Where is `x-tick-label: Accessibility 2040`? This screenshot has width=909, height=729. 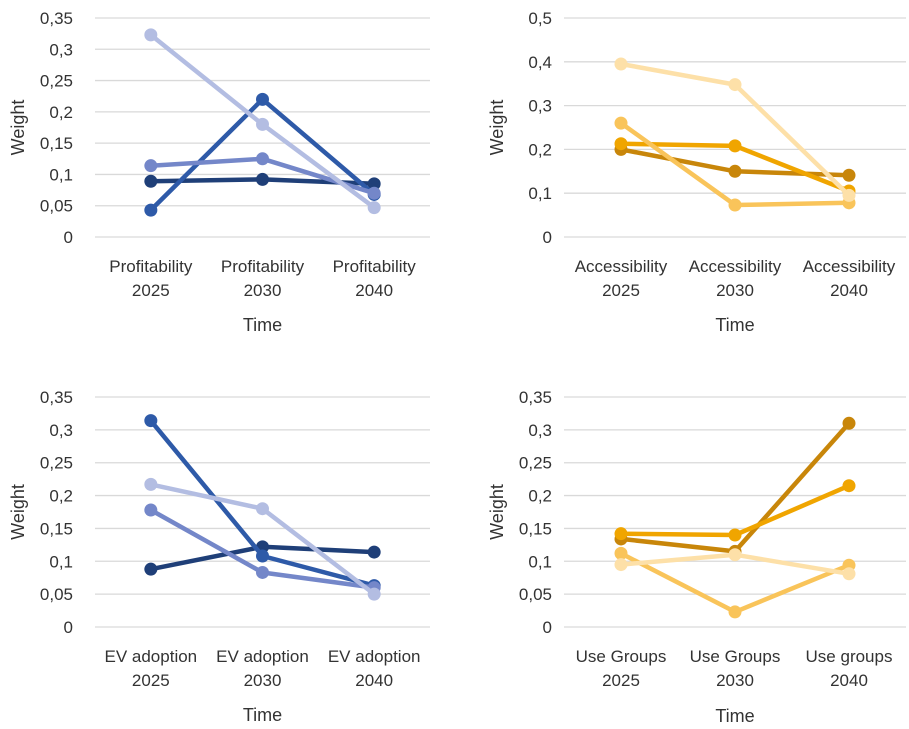
x-tick-label: Accessibility 2040 is located at coordinates (849, 278).